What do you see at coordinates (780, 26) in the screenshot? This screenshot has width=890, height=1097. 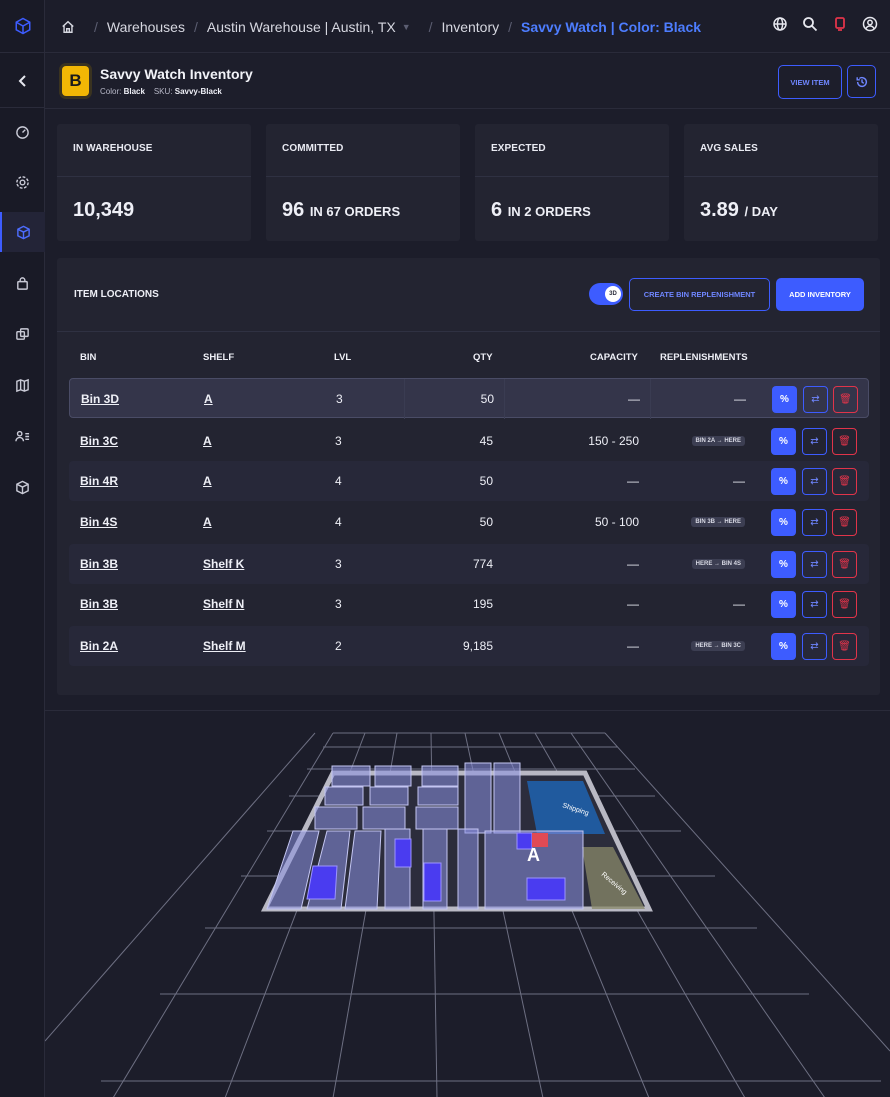 I see `globe-icon` at bounding box center [780, 26].